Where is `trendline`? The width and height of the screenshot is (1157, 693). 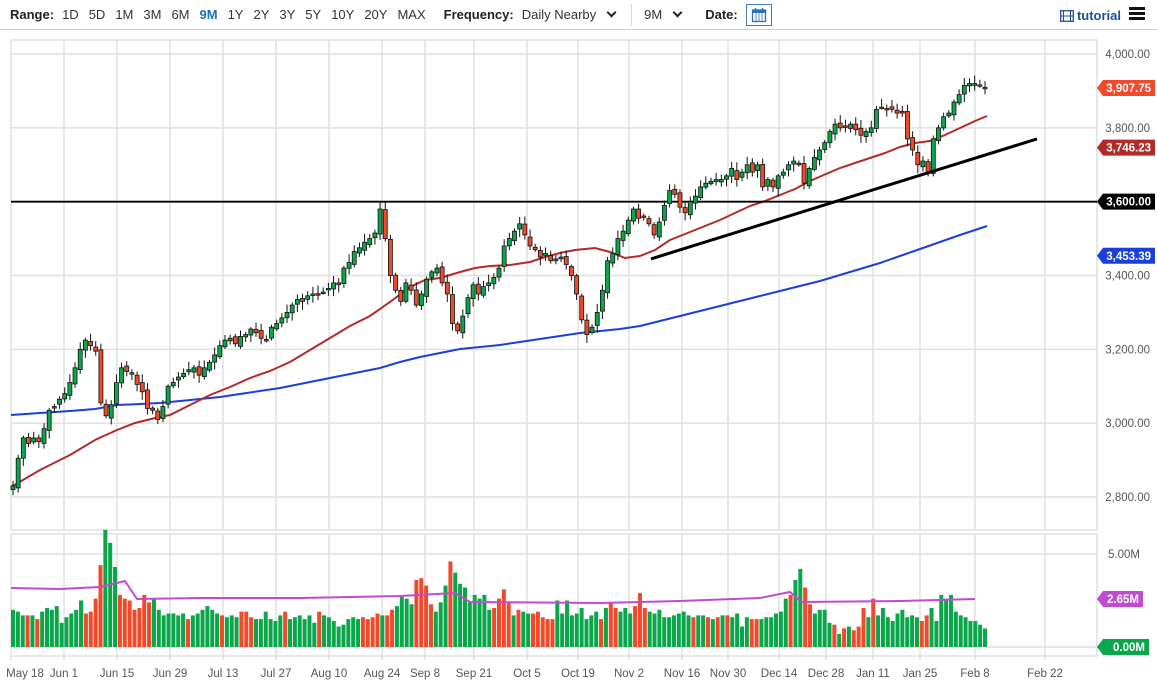
trendline is located at coordinates (844, 199).